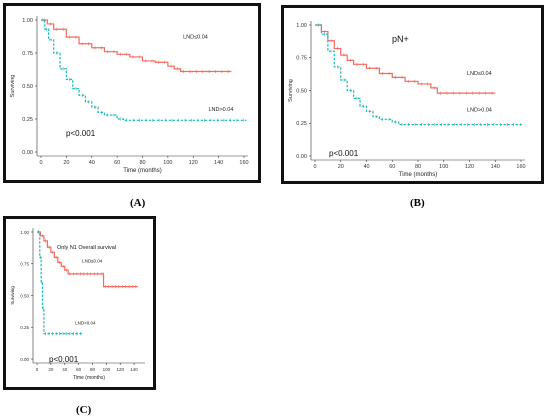  What do you see at coordinates (400, 39) in the screenshot?
I see `chart-title: pN+` at bounding box center [400, 39].